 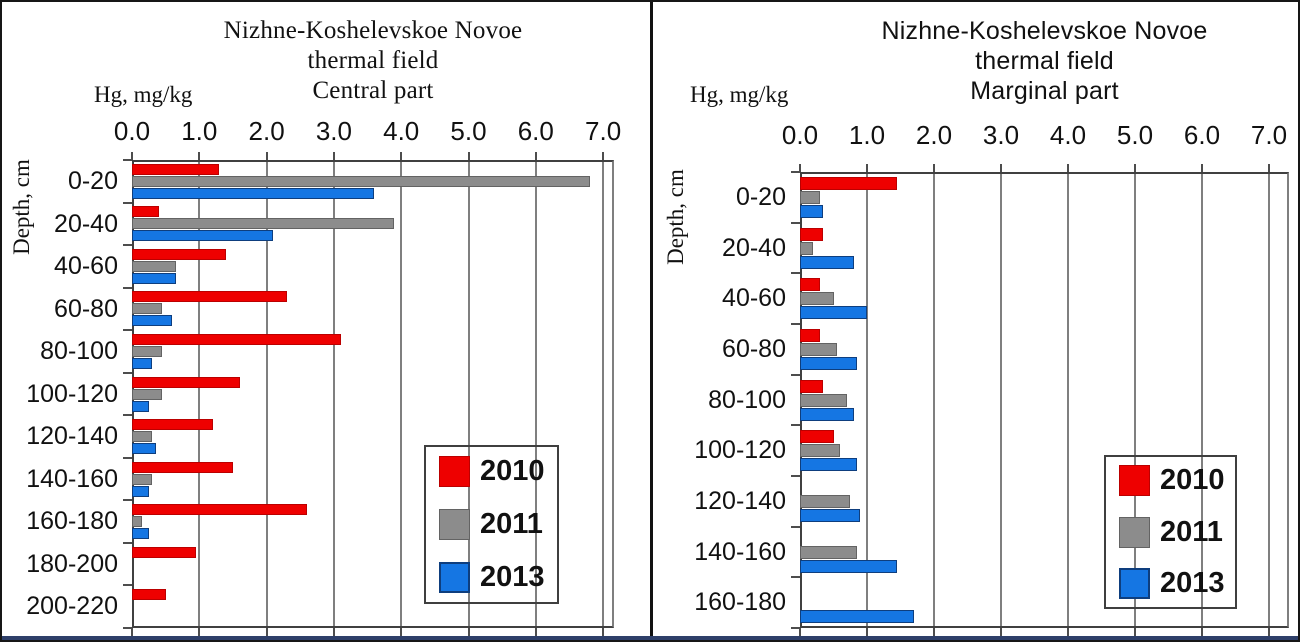 I want to click on category-label: 100-120, so click(x=740, y=450).